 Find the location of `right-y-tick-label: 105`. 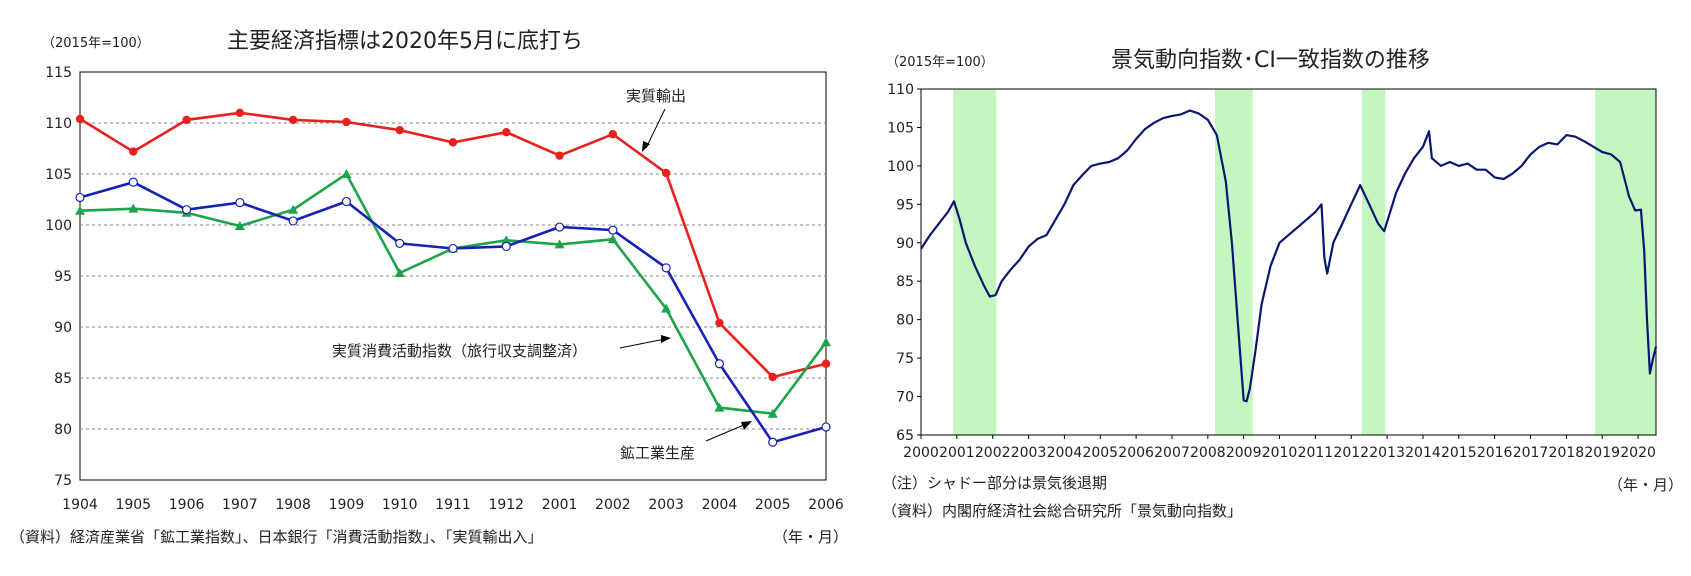

right-y-tick-label: 105 is located at coordinates (900, 128).